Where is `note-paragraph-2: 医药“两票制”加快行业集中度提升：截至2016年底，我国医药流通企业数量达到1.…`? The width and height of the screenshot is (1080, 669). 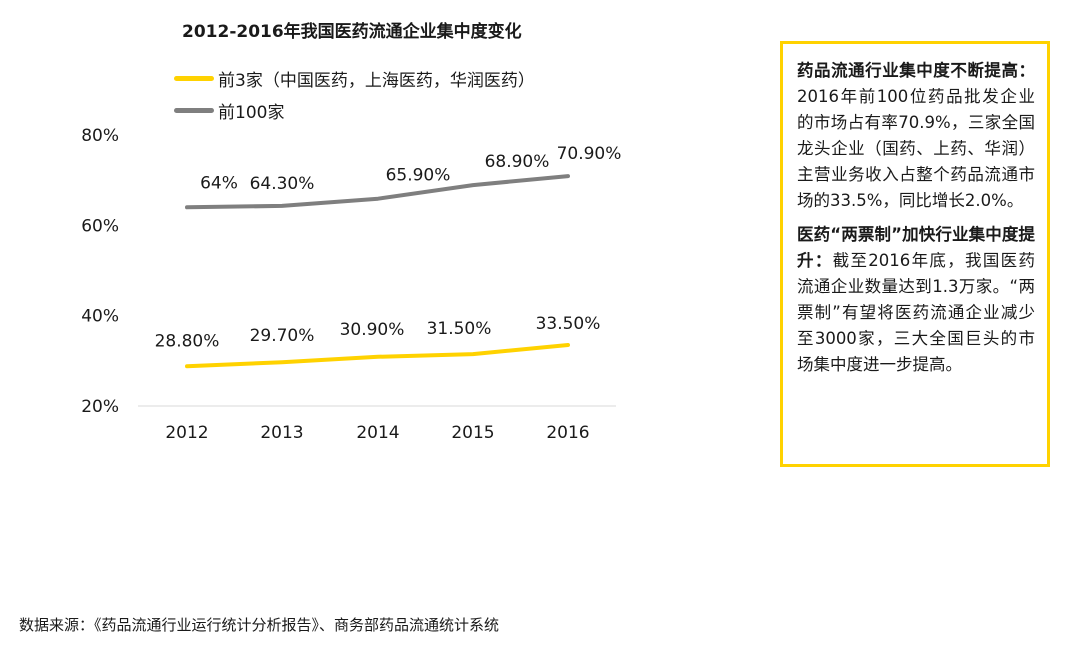
note-paragraph-2: 医药“两票制”加快行业集中度提升：截至2016年底，我国医药流通企业数量达到1.… is located at coordinates (916, 300).